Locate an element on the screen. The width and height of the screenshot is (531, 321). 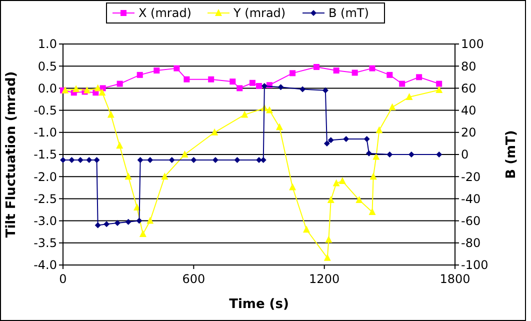
y-tick-label: -3.0 is located at coordinates (45, 221).